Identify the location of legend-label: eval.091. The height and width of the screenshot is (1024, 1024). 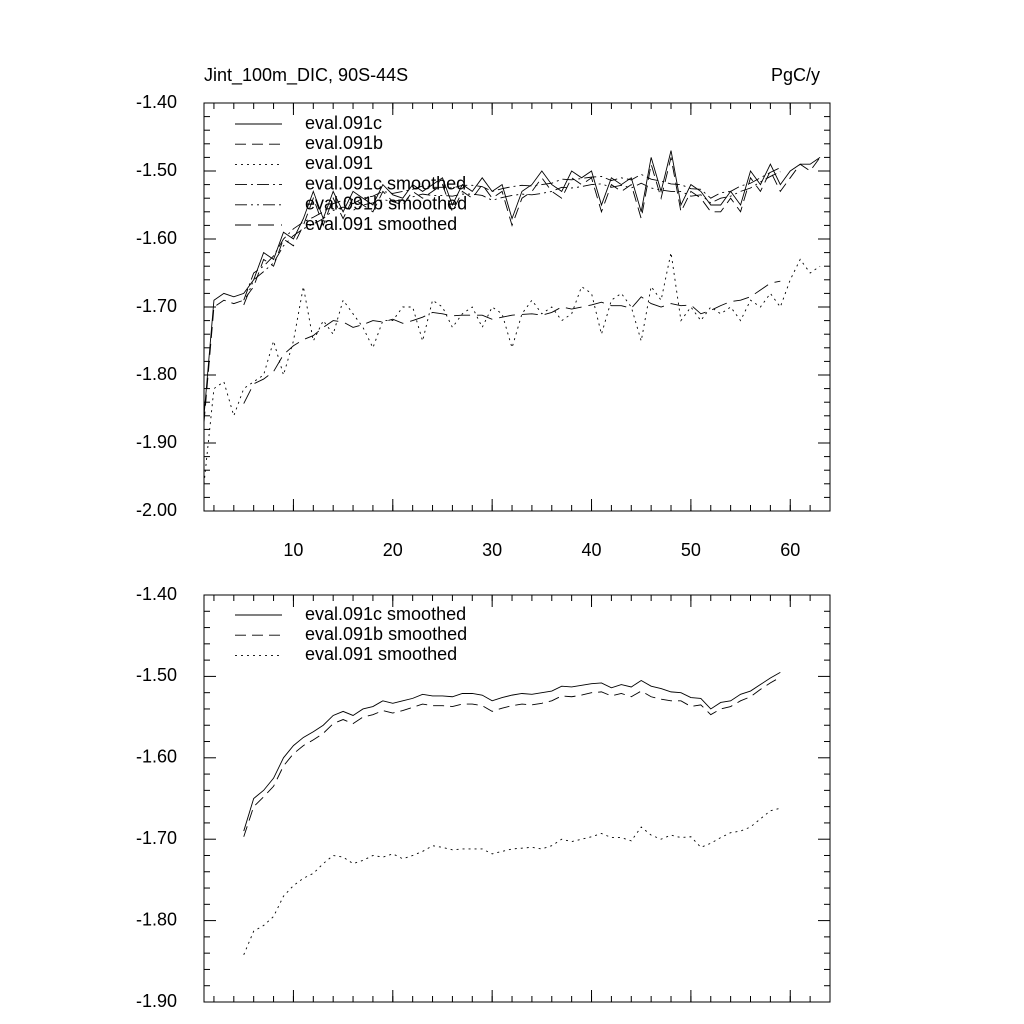
(339, 163).